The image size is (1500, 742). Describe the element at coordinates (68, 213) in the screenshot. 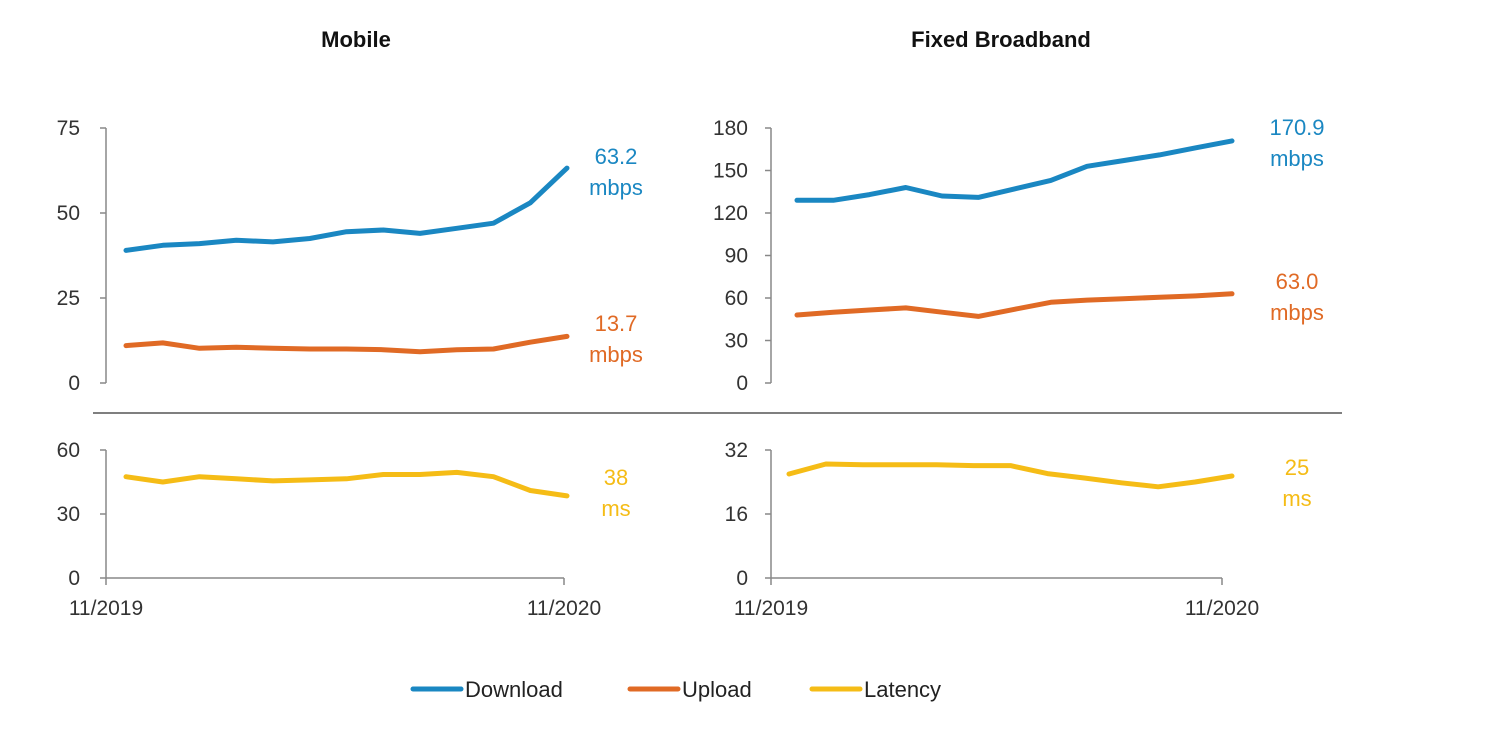

I see `y-tick-label: 50` at that location.